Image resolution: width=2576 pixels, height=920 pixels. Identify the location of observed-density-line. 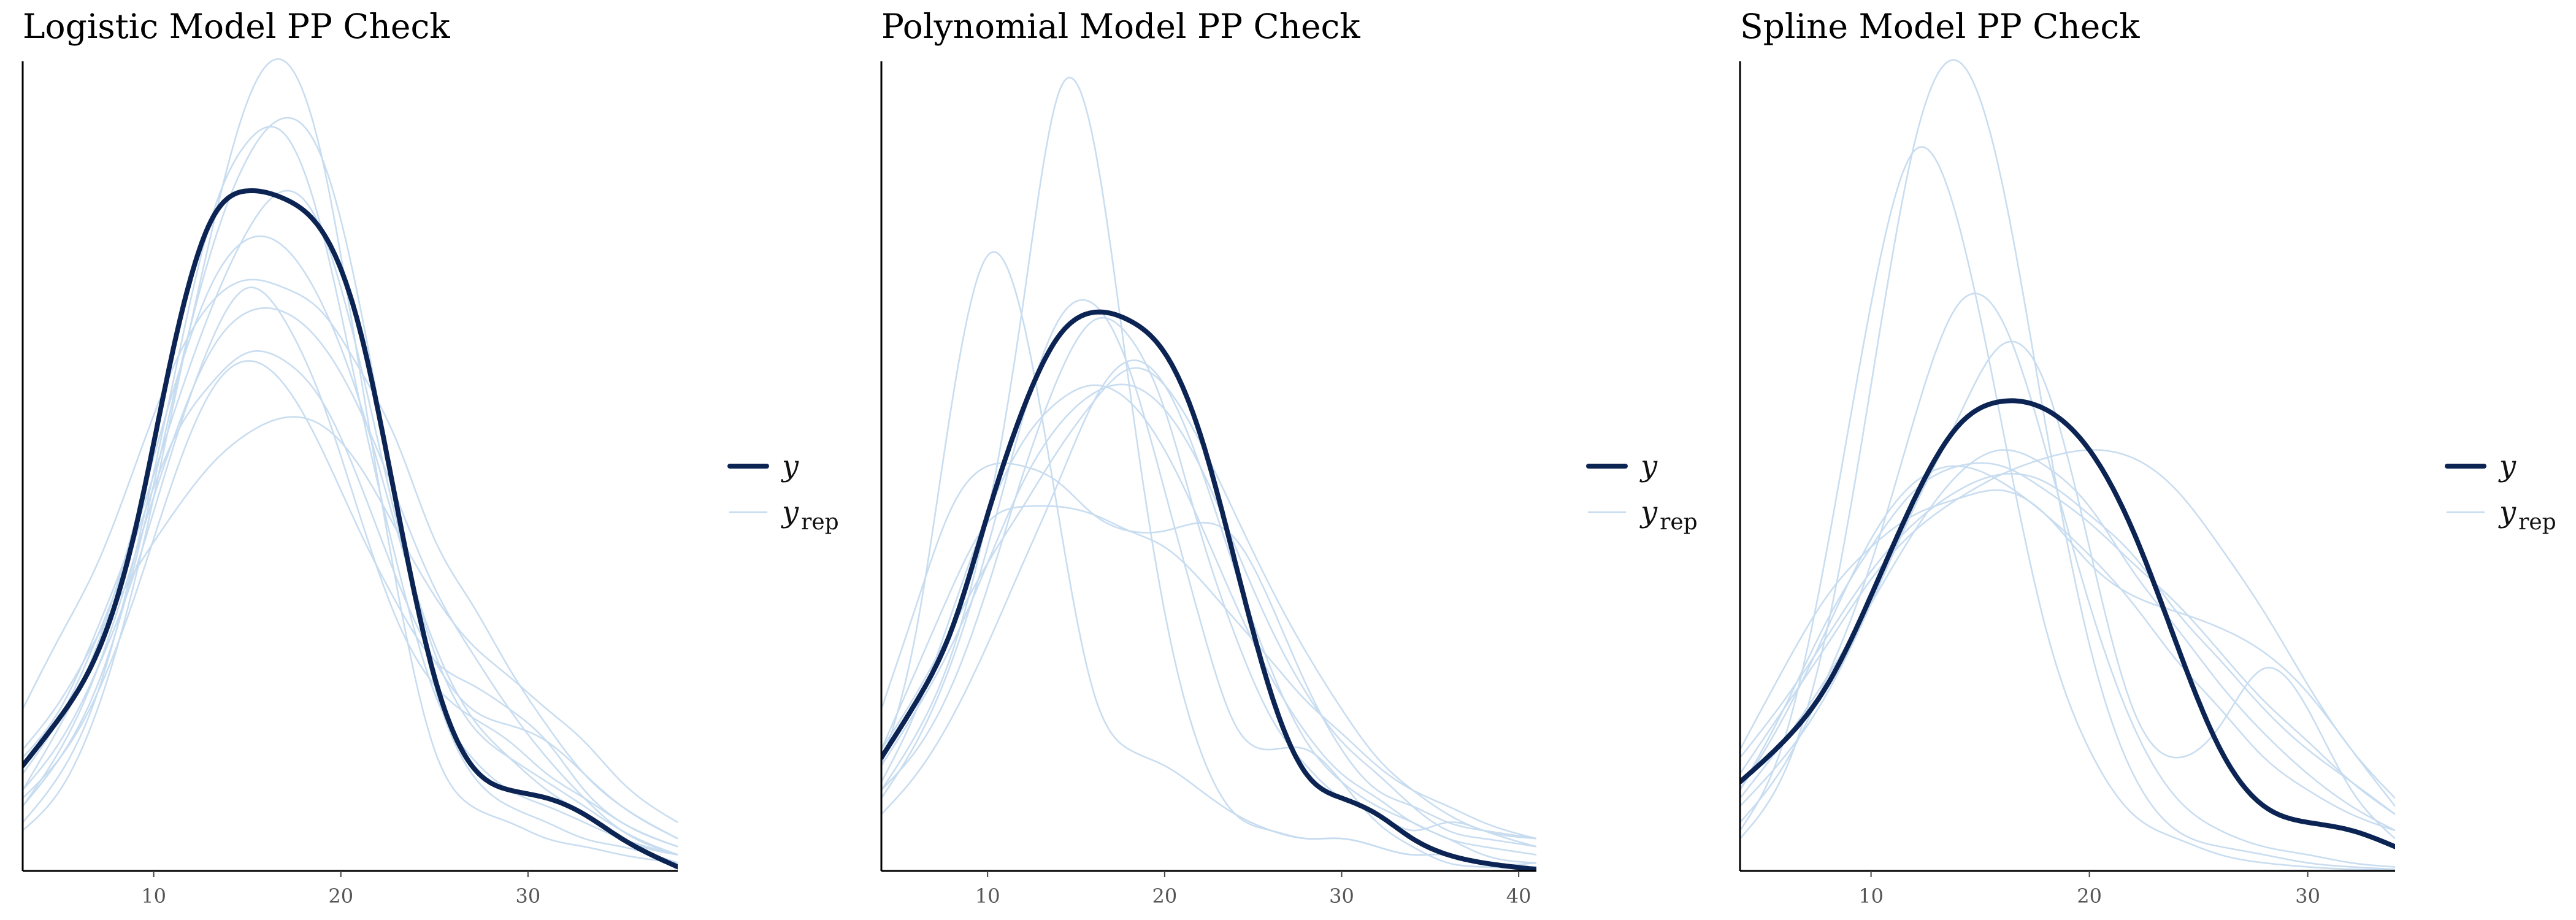
(2067, 623).